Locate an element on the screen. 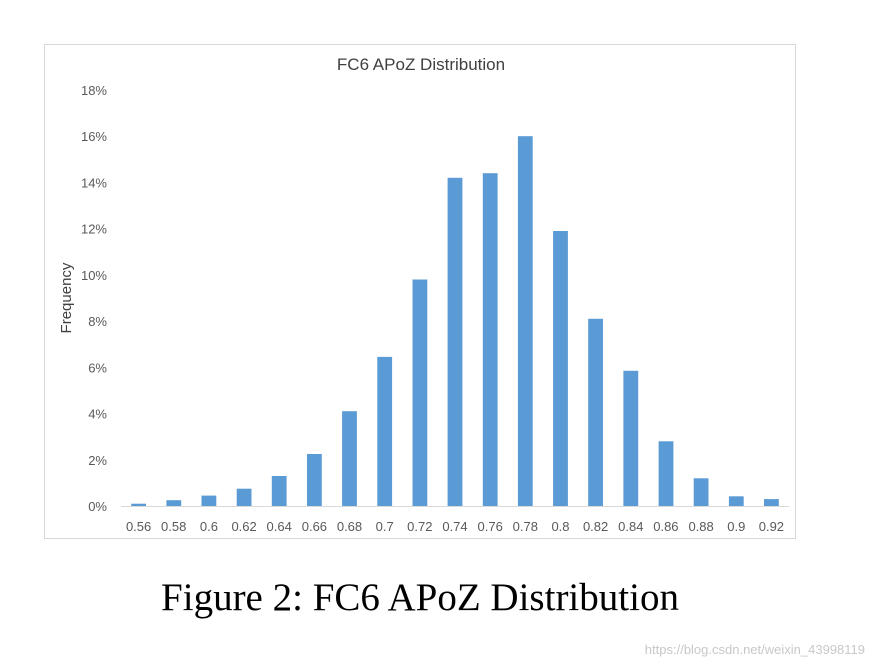  y-tick-label: 14% is located at coordinates (94, 182).